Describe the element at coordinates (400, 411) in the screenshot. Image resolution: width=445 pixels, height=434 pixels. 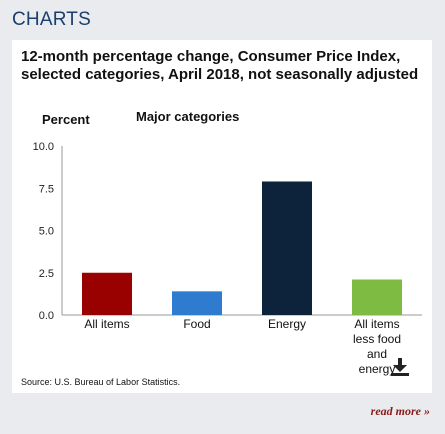
I see `read-more-link: read more »` at that location.